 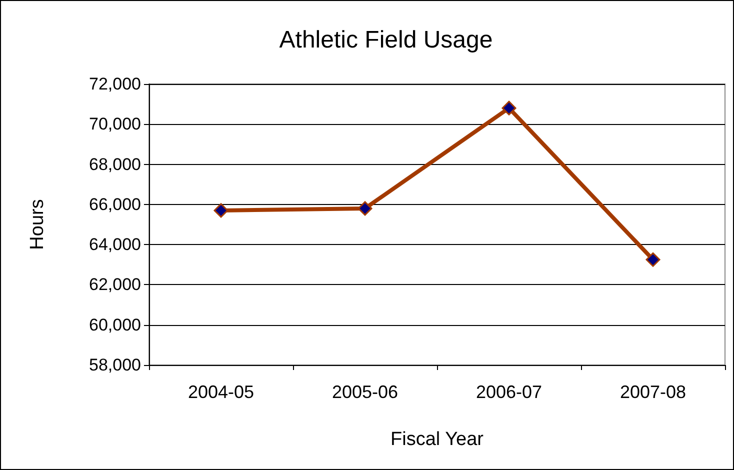 I want to click on y-tick-label: 58,000, so click(x=115, y=365).